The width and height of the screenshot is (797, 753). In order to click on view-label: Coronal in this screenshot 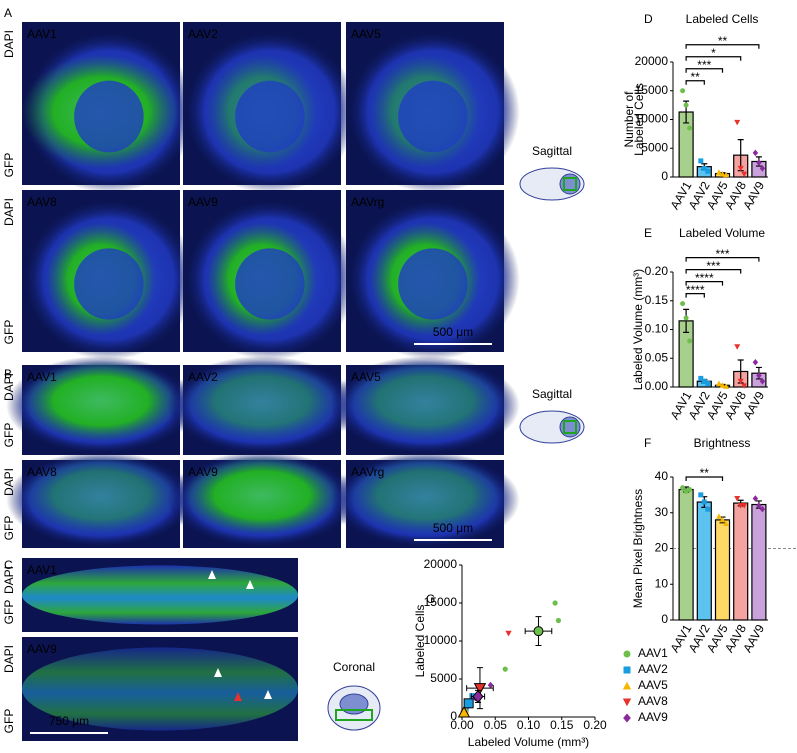, I will do `click(354, 667)`.